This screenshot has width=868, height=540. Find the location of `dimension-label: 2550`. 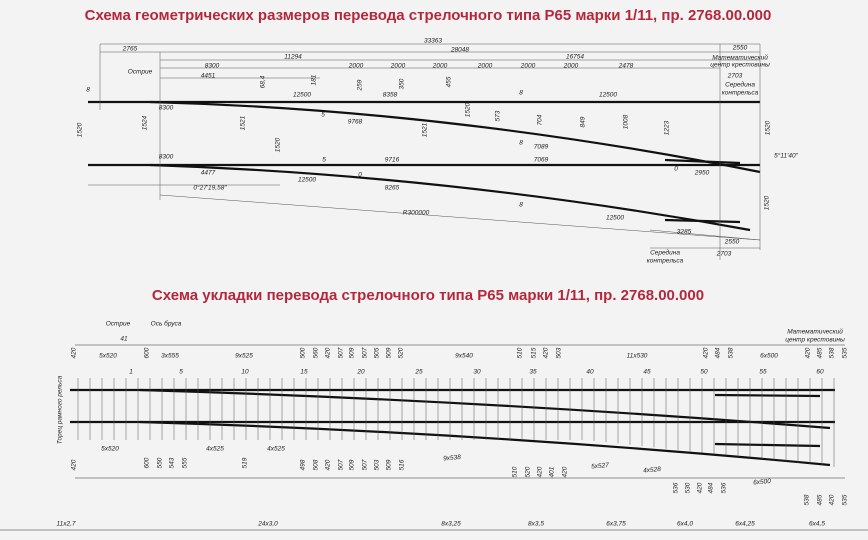

dimension-label: 2550 is located at coordinates (740, 48).